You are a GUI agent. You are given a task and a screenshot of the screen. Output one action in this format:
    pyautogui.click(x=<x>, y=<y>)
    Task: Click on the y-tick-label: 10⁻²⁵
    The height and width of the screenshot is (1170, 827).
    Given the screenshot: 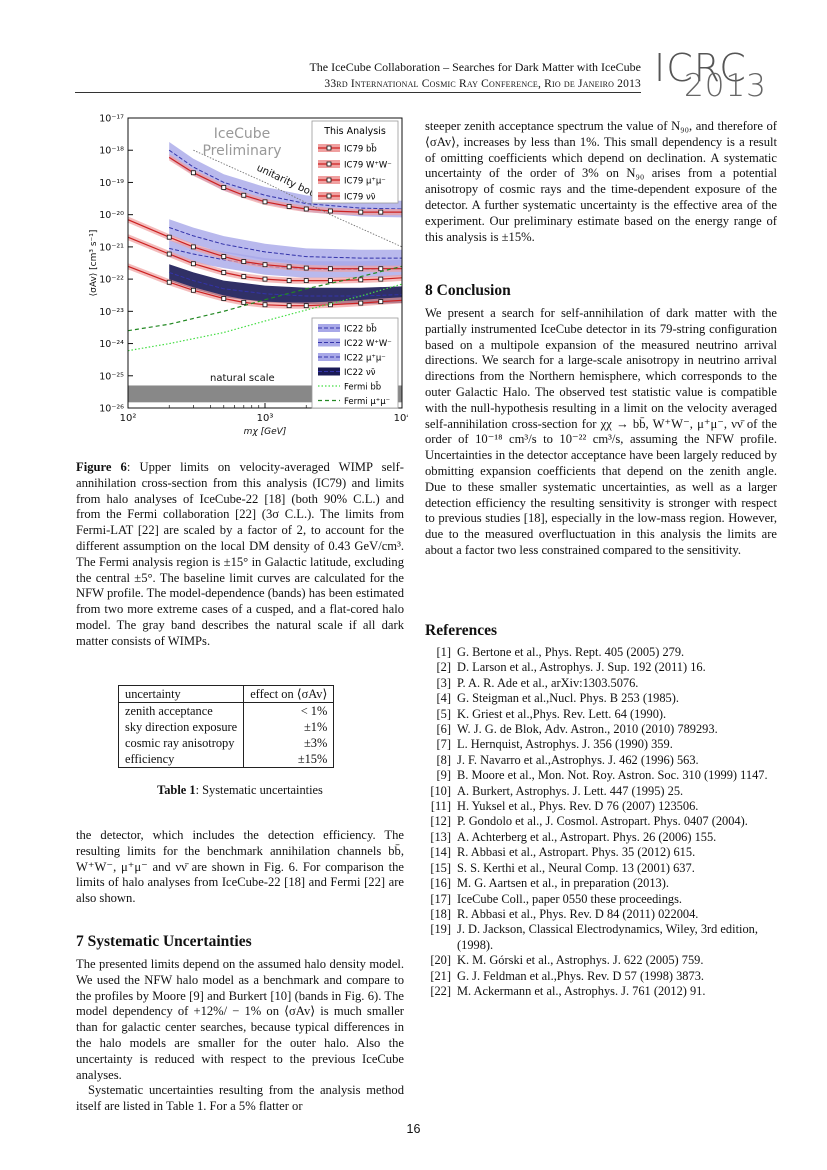 What is the action you would take?
    pyautogui.click(x=111, y=376)
    